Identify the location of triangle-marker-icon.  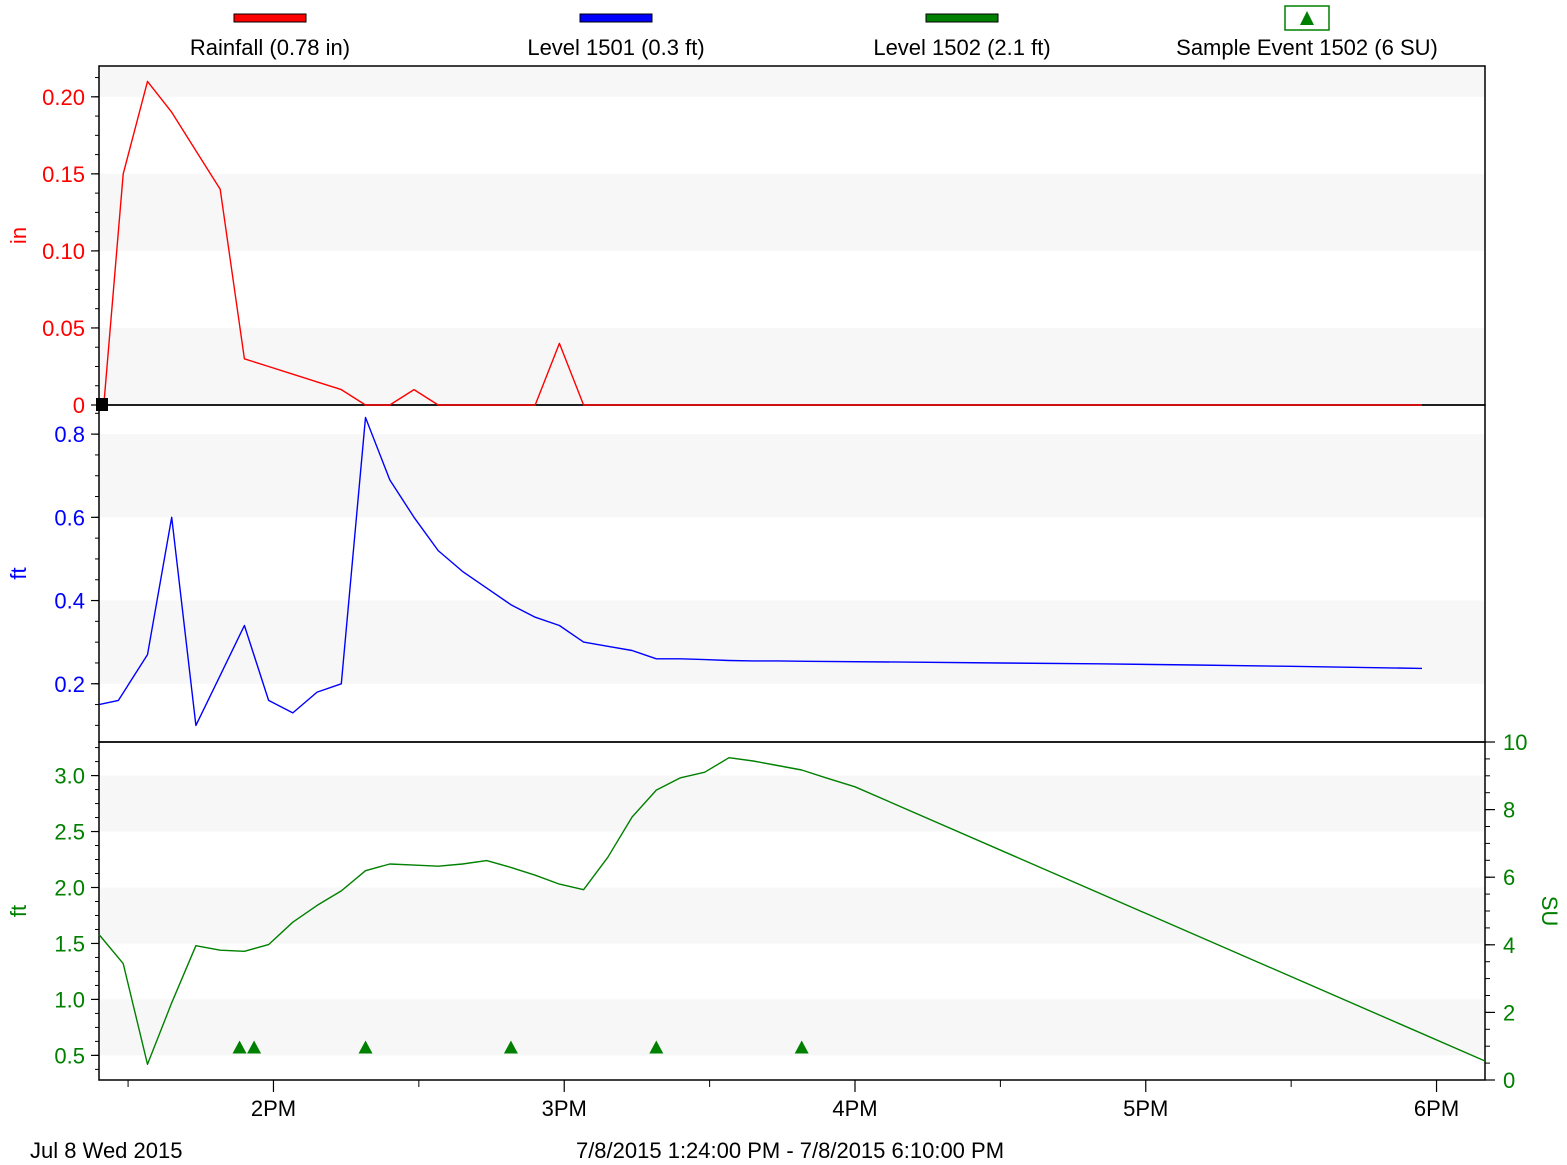
(1307, 18).